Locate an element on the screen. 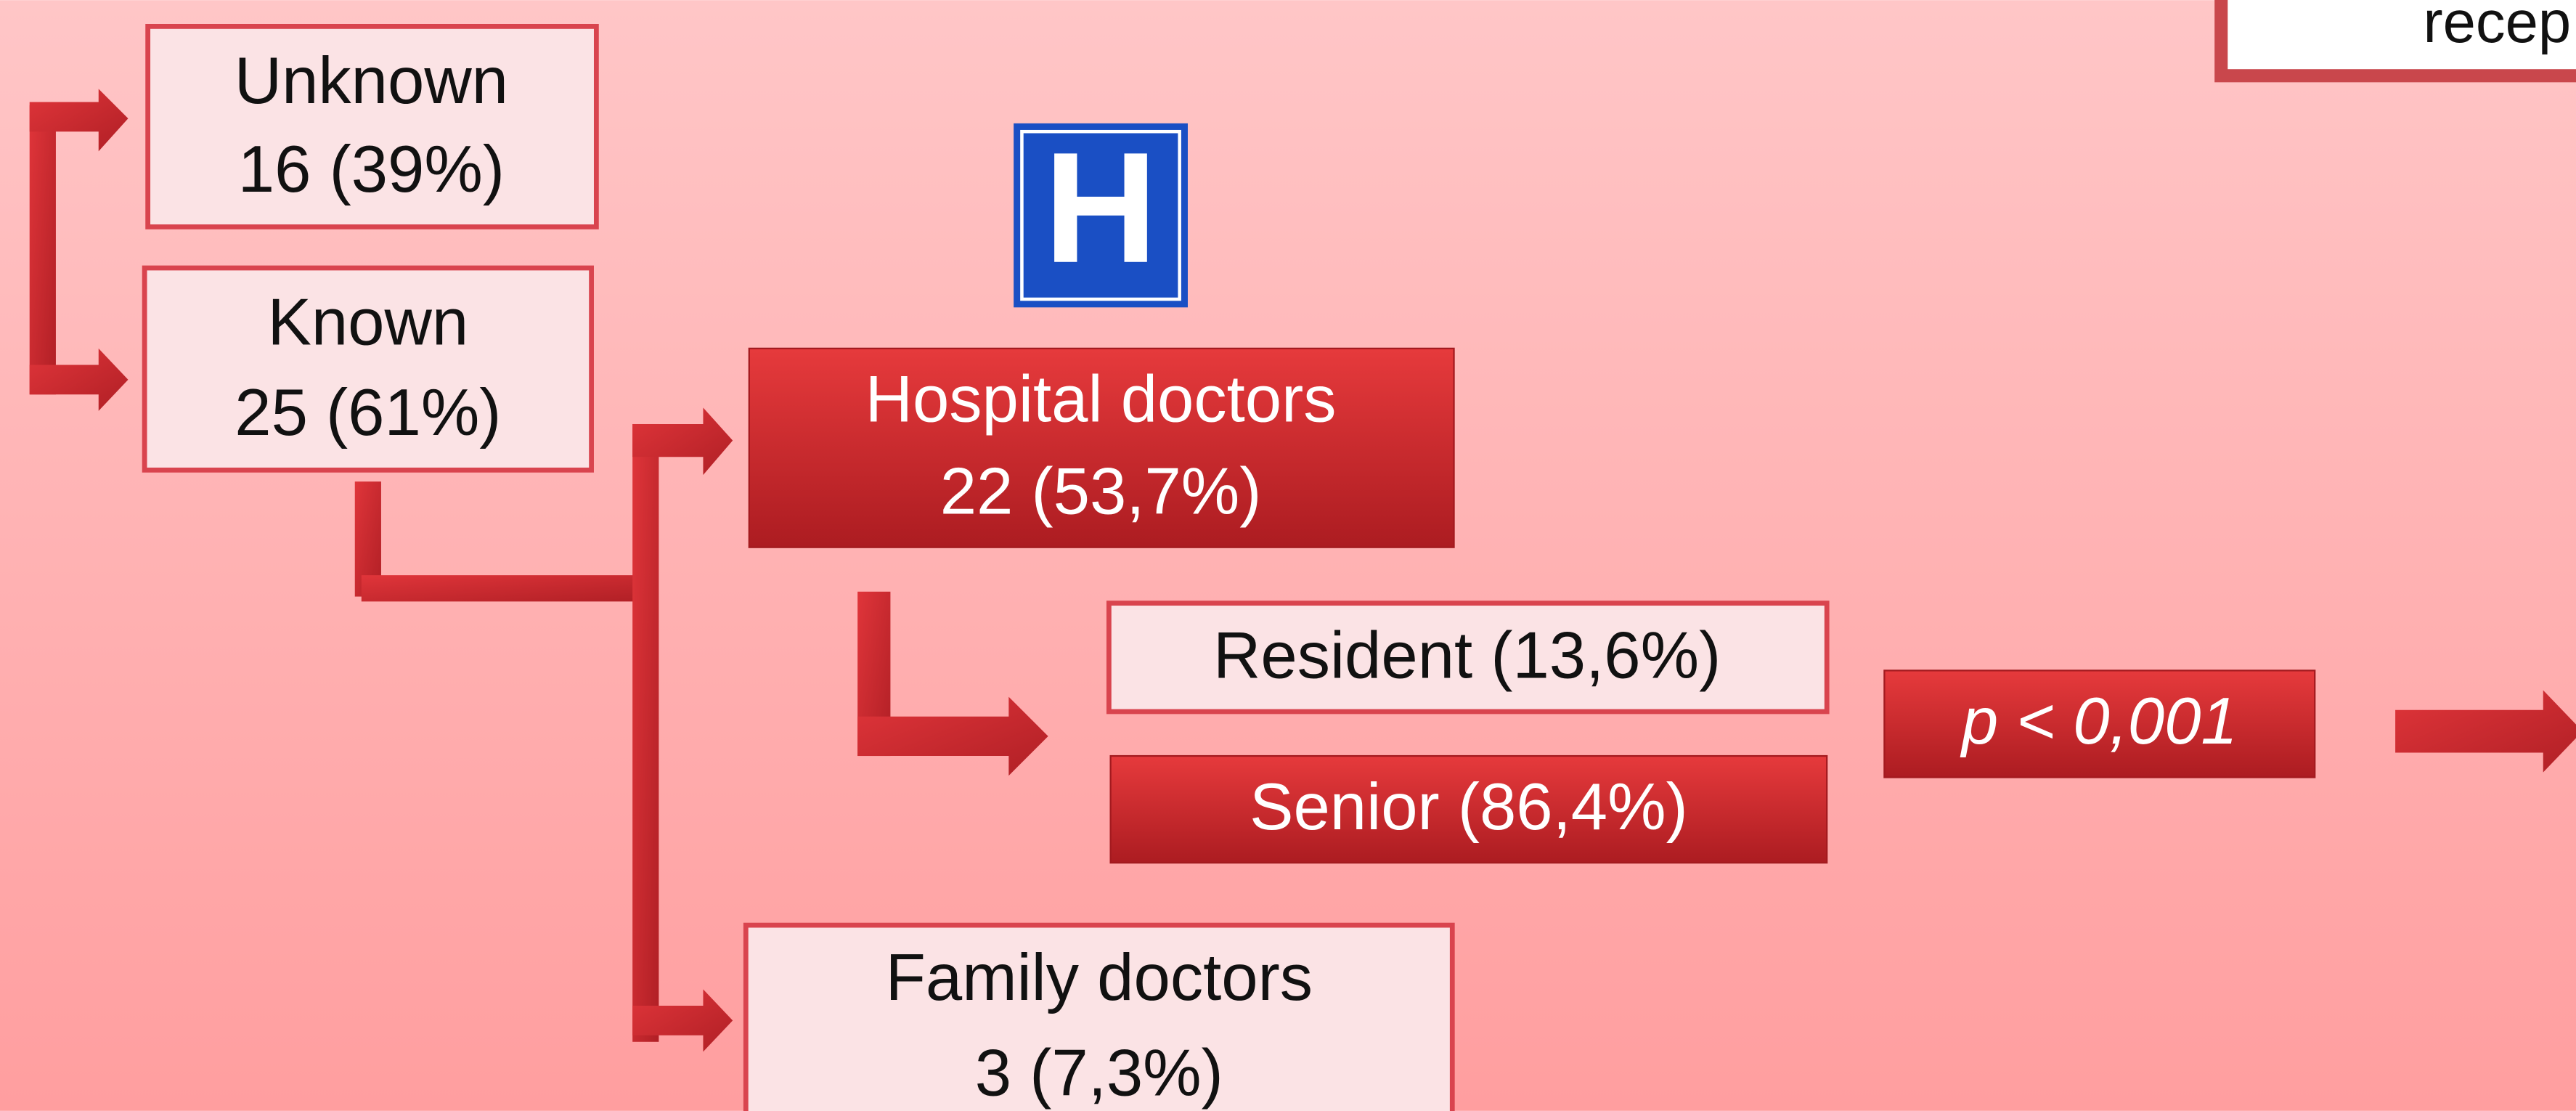 Image resolution: width=2576 pixels, height=1111 pixels. node-label: p < 0,001 is located at coordinates (2099, 721).